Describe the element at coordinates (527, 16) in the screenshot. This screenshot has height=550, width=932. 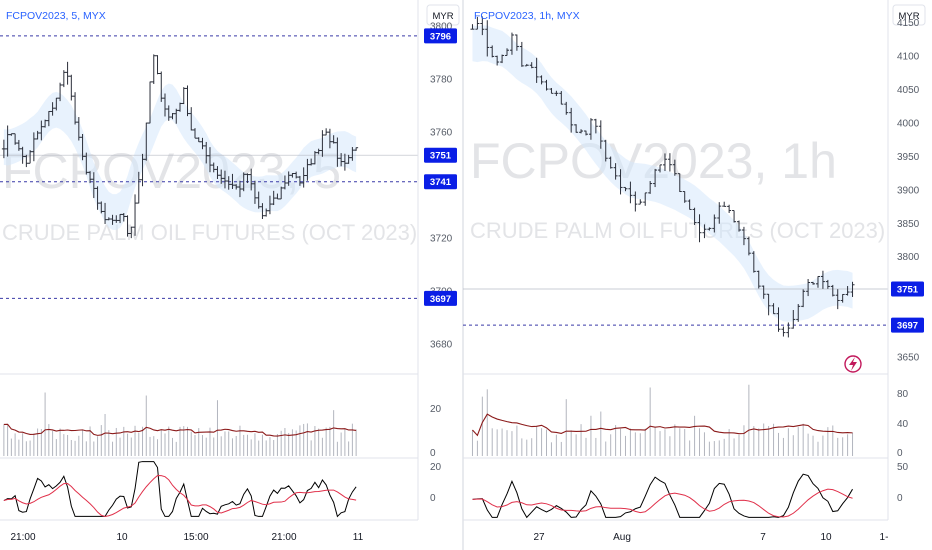
I see `right-chart-title: FCPOV2023, 1h, MYX` at that location.